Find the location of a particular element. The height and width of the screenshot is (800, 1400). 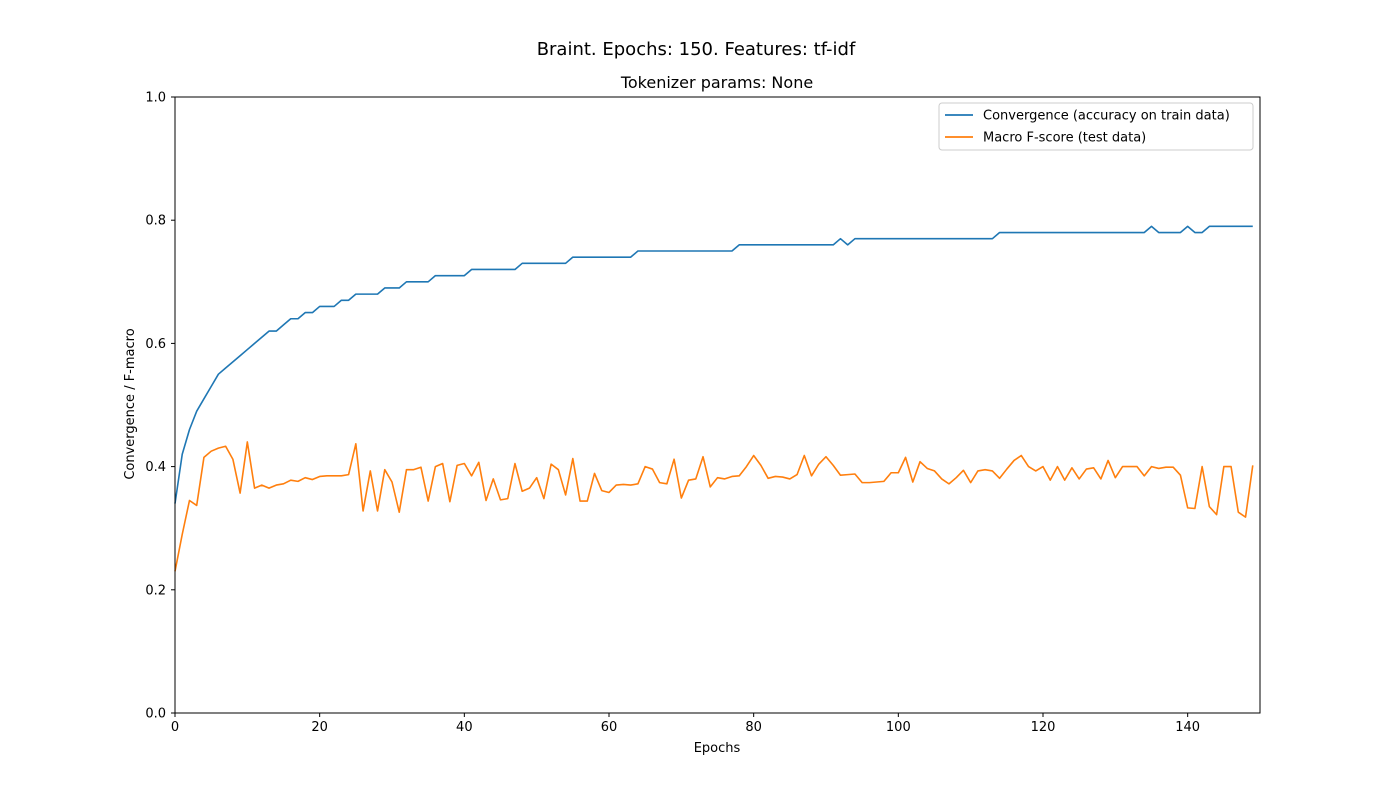

y-axis-label: Convergence / F-macro is located at coordinates (130, 403).